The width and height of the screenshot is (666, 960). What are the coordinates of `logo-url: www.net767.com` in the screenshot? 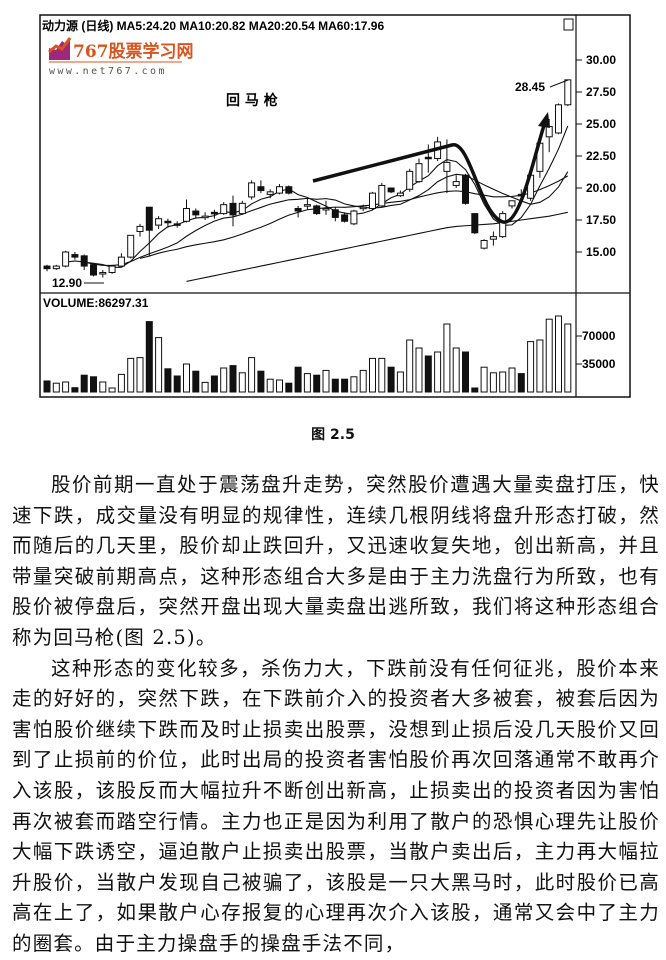 It's located at (108, 71).